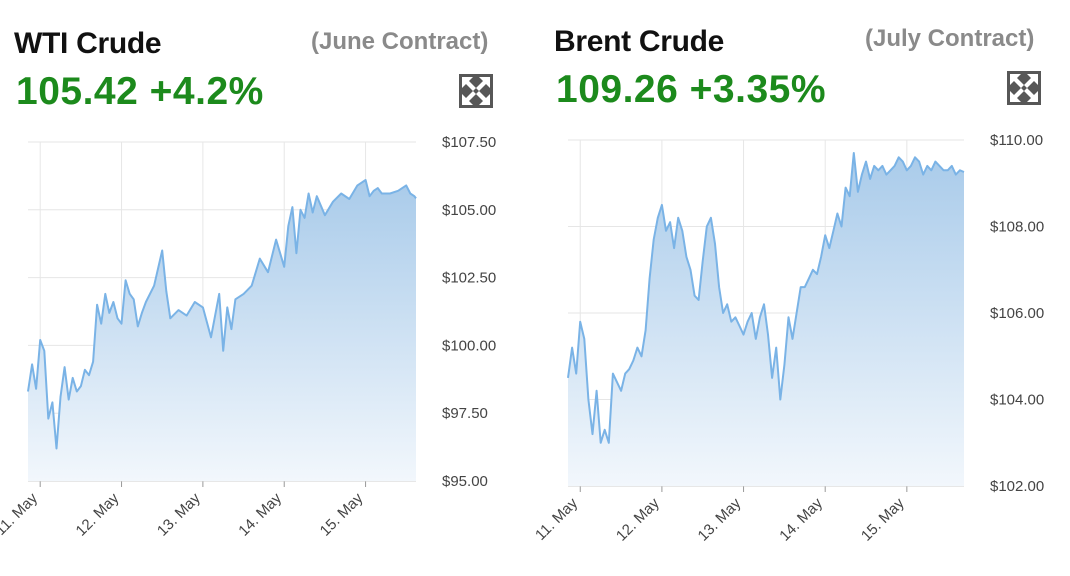 The height and width of the screenshot is (576, 1070). I want to click on y-tick-label: $104.00, so click(1017, 400).